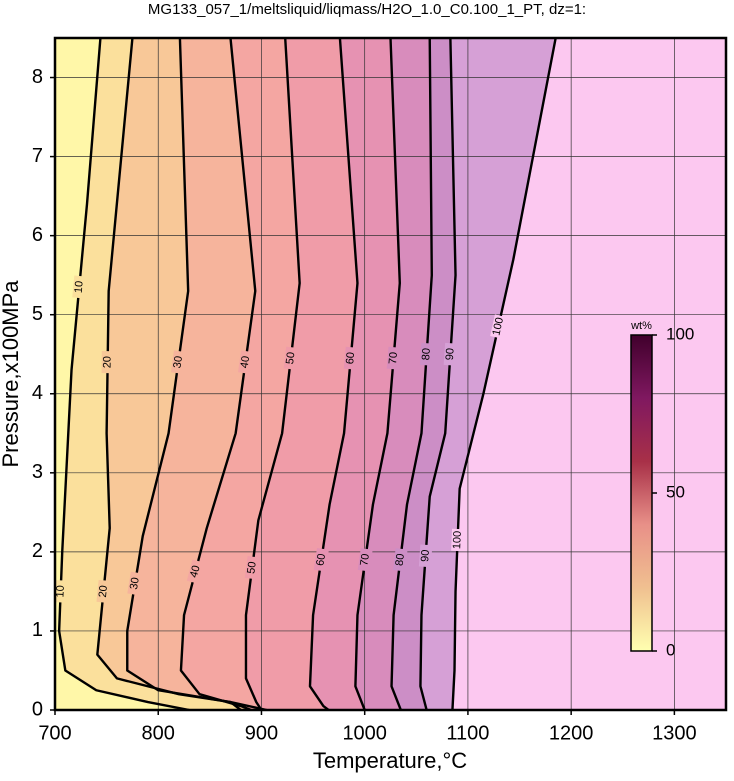  Describe the element at coordinates (158, 733) in the screenshot. I see `x-tick-label: 800` at that location.